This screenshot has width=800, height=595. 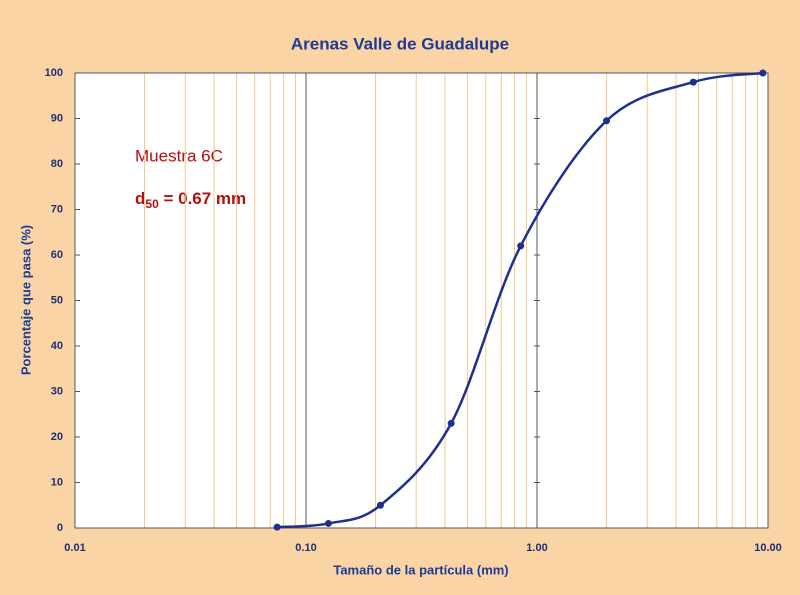 What do you see at coordinates (57, 482) in the screenshot?
I see `y-tick-label: 10` at bounding box center [57, 482].